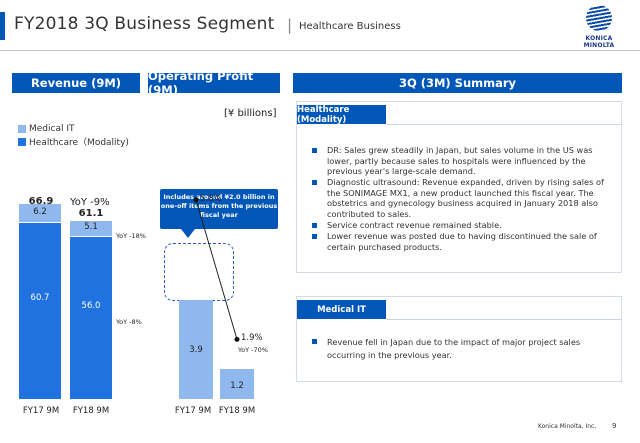 The height and width of the screenshot is (443, 640). Describe the element at coordinates (40, 310) in the screenshot. I see `bar-modality-fy17` at that location.